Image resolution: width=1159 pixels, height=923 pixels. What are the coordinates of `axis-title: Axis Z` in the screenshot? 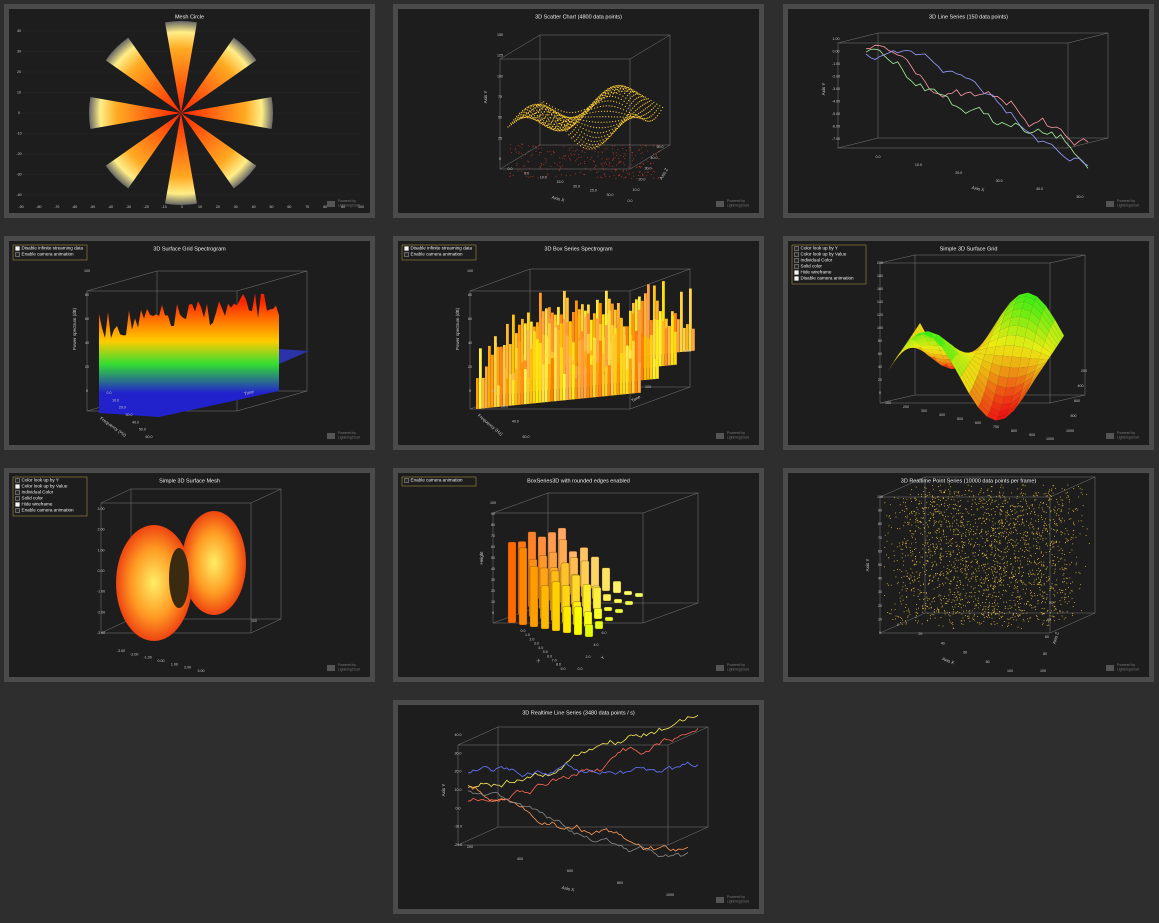 It's located at (663, 174).